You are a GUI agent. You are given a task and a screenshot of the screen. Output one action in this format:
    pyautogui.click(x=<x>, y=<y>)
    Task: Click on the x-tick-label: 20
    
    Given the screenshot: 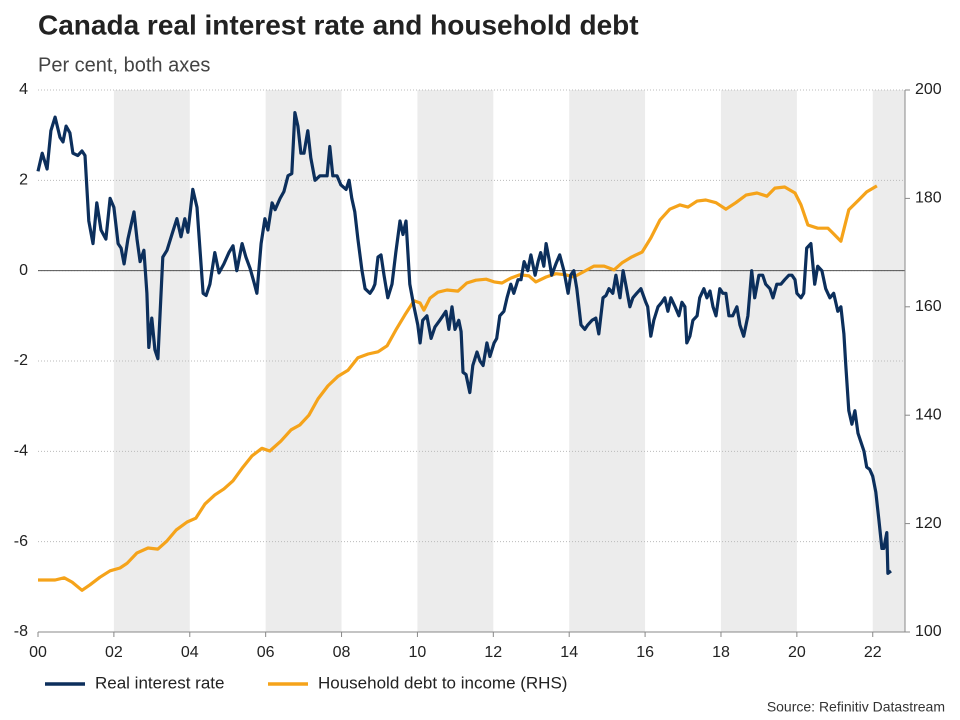 What is the action you would take?
    pyautogui.click(x=797, y=652)
    